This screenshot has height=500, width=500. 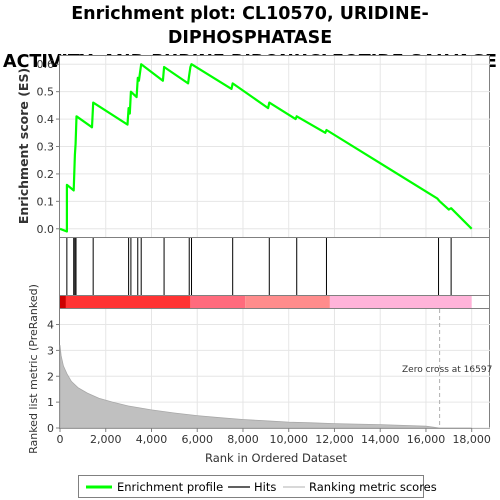 What do you see at coordinates (265, 387) in the screenshot?
I see `ranking-area` at bounding box center [265, 387].